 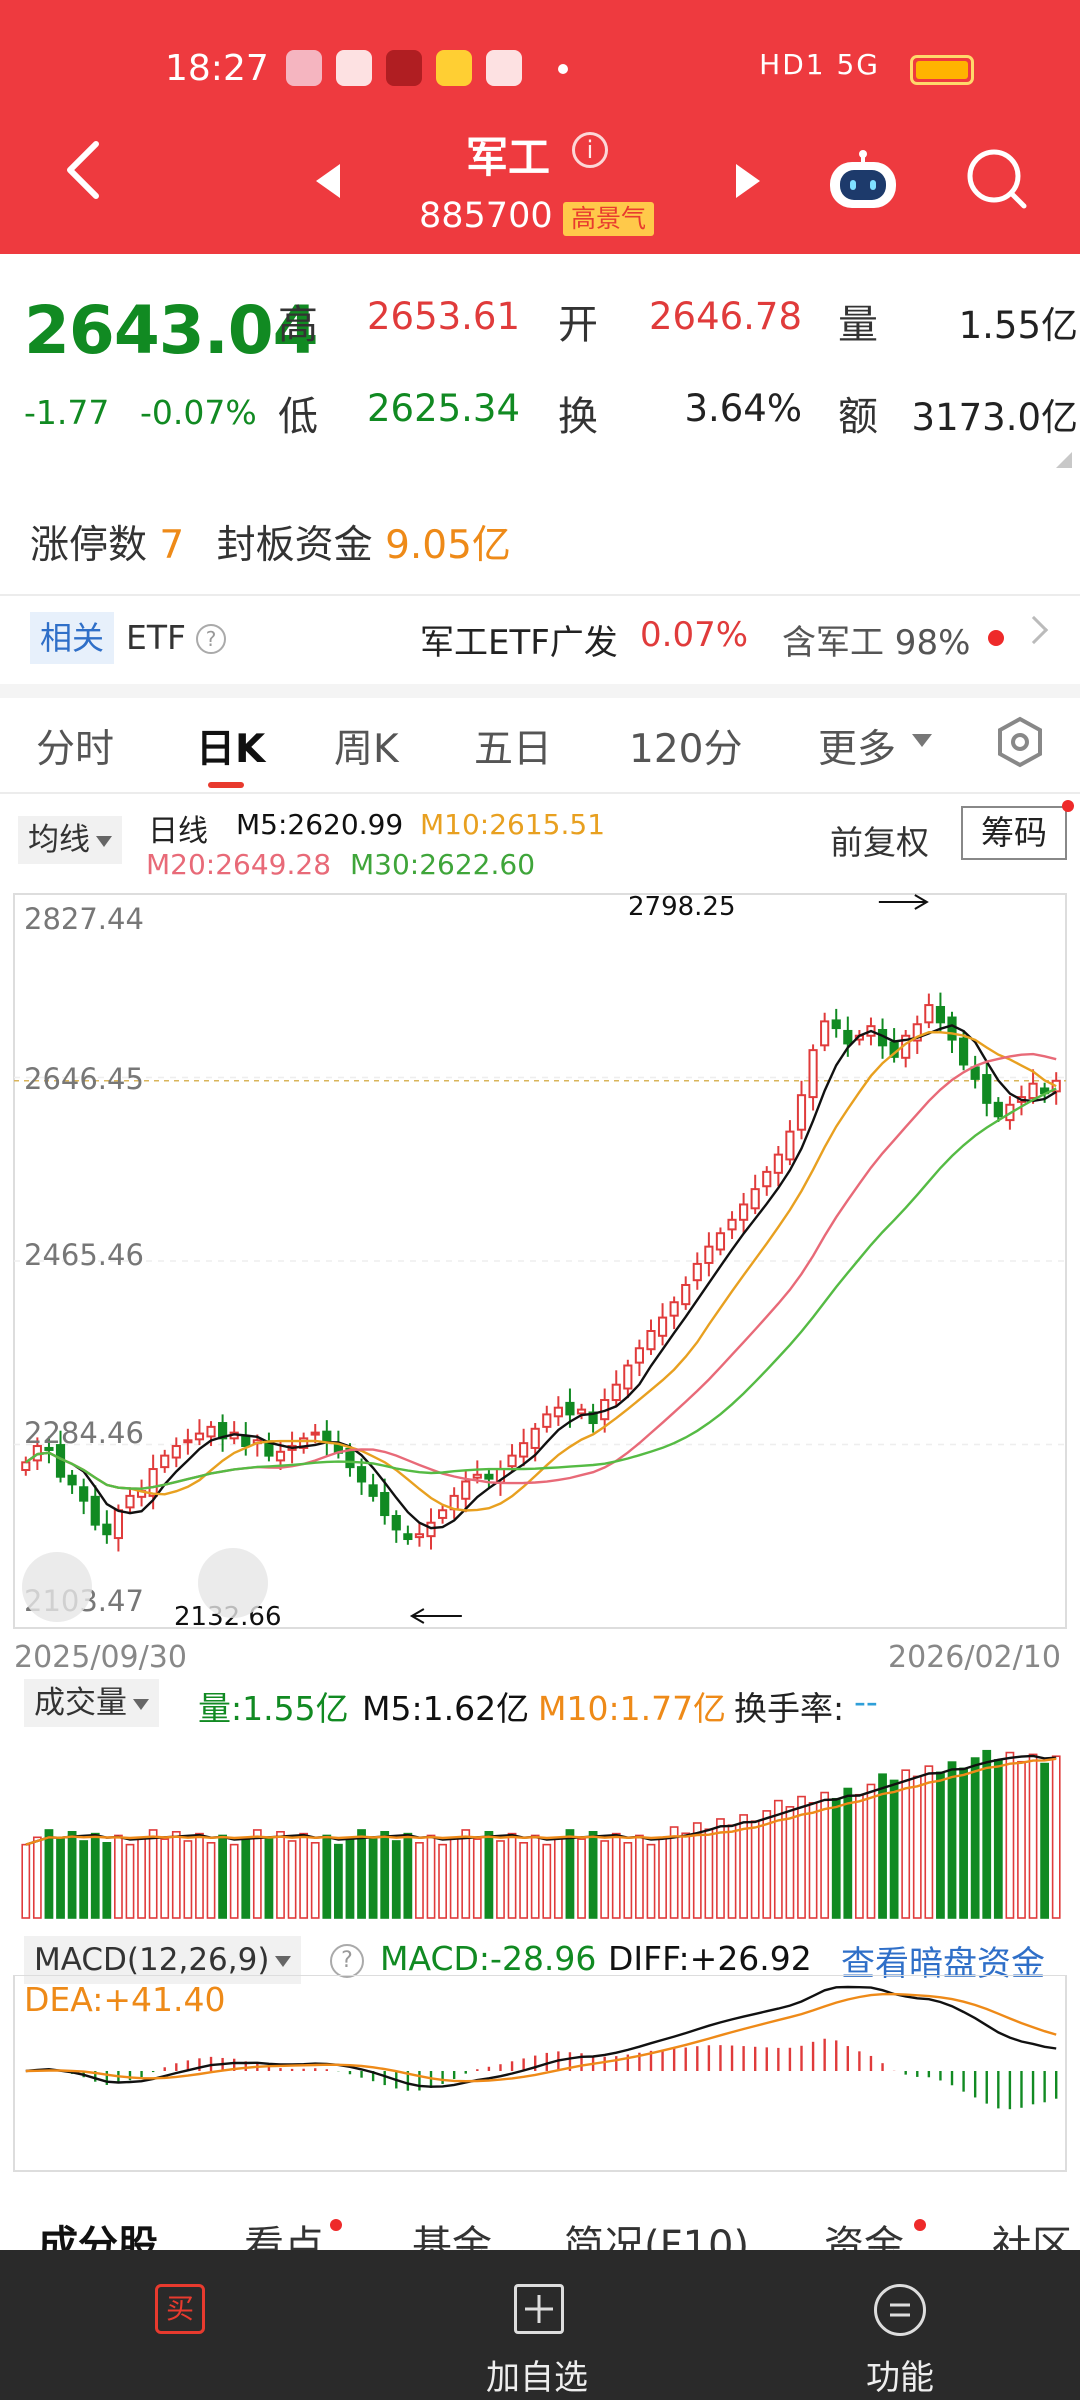 What do you see at coordinates (70, 840) in the screenshot?
I see `ma-select-button: 均线` at bounding box center [70, 840].